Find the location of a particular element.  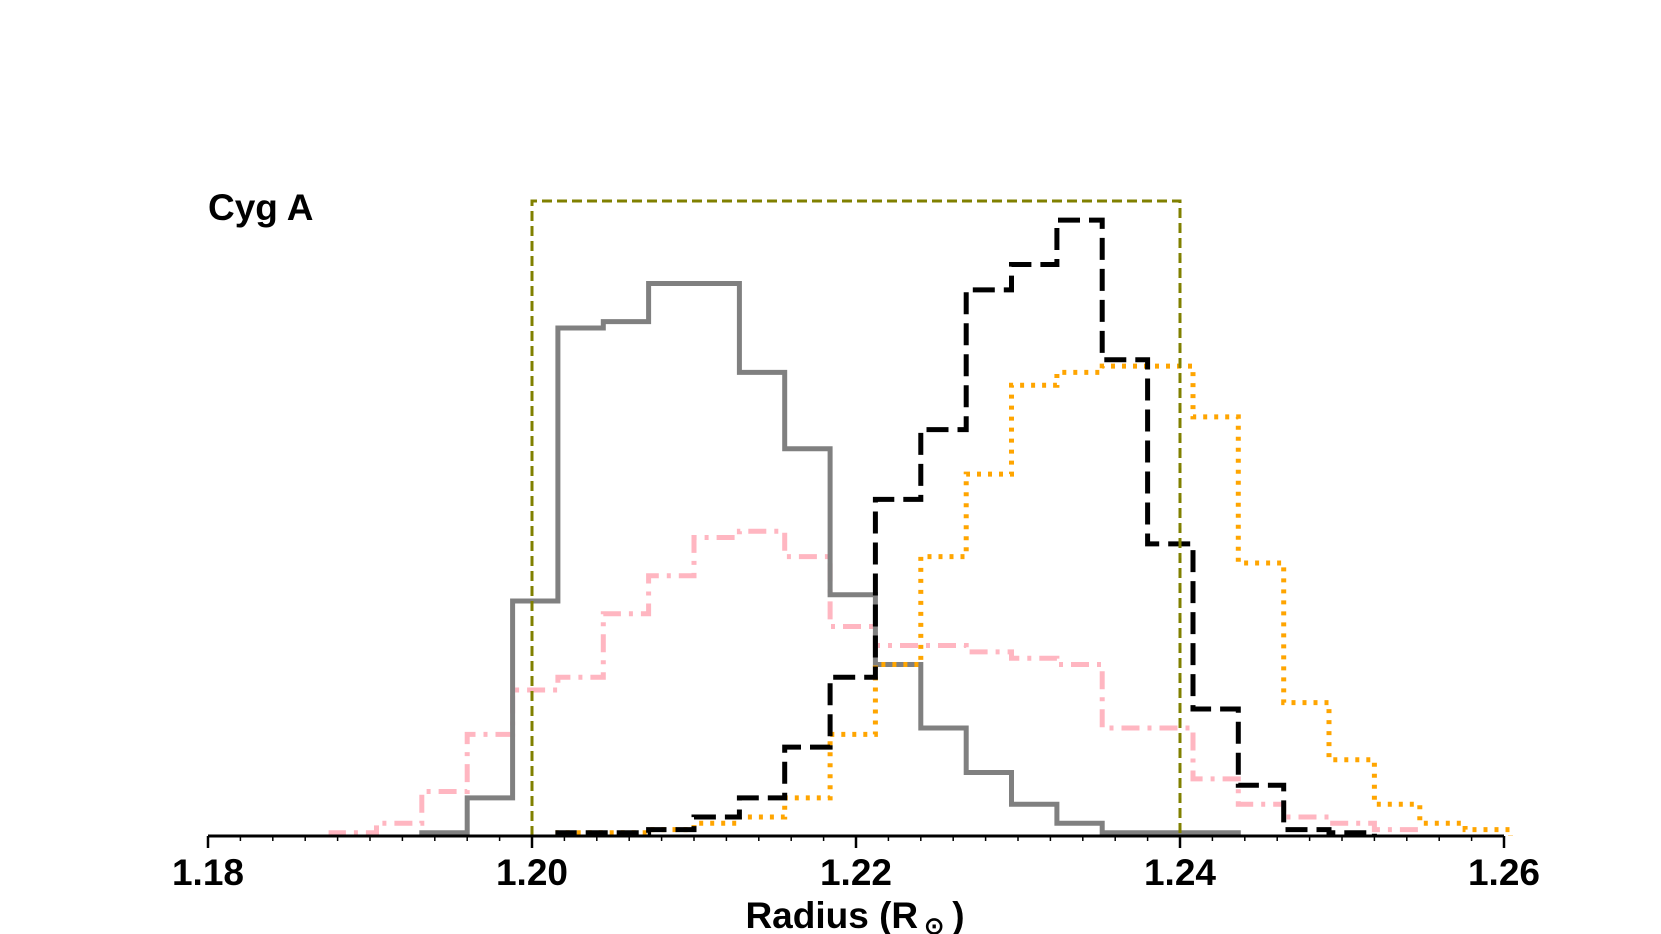

x-tick-label: 1.18 is located at coordinates (208, 872).